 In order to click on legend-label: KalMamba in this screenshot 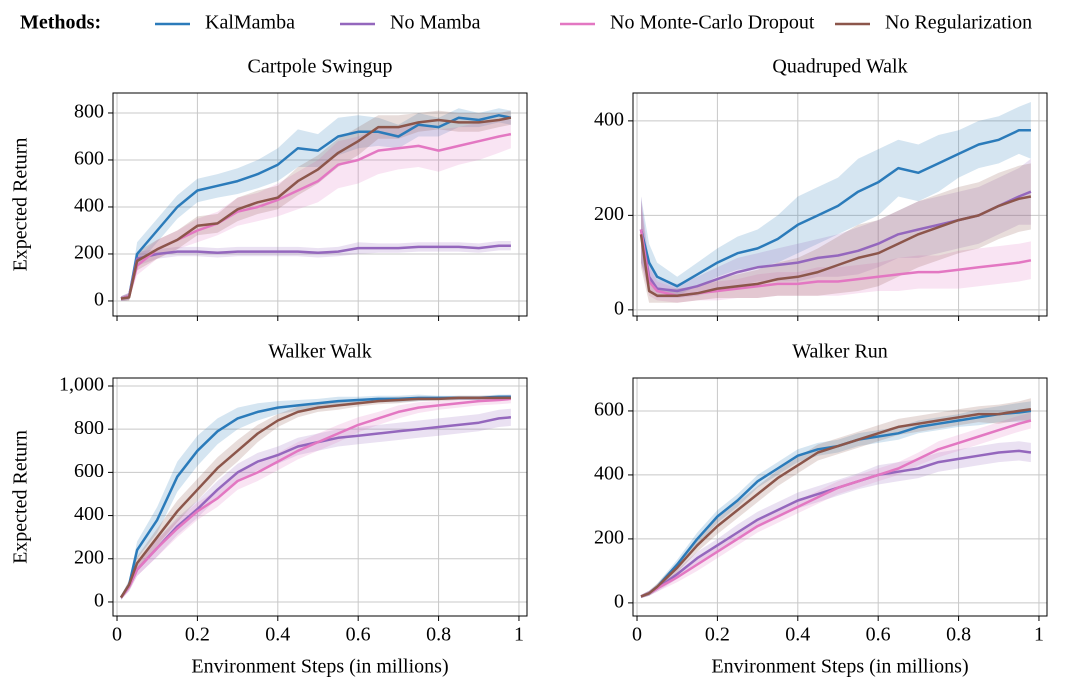, I will do `click(250, 23)`.